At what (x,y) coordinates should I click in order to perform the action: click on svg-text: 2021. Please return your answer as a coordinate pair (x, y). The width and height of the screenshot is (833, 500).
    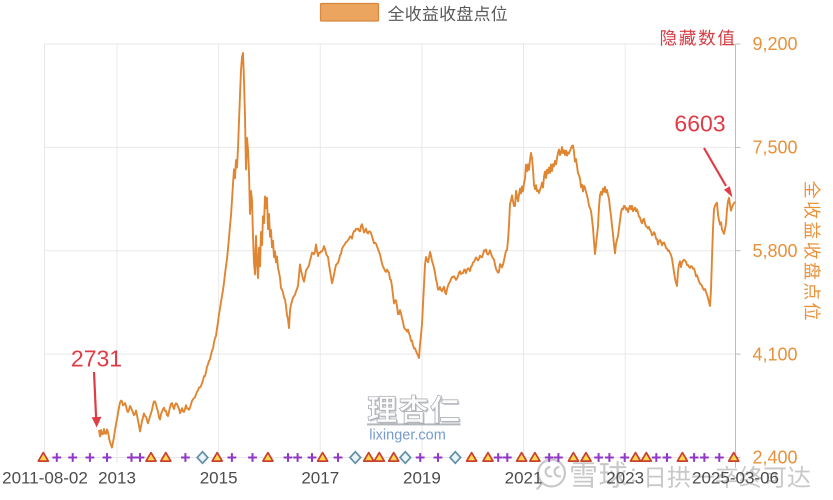
    Looking at the image, I should click on (524, 478).